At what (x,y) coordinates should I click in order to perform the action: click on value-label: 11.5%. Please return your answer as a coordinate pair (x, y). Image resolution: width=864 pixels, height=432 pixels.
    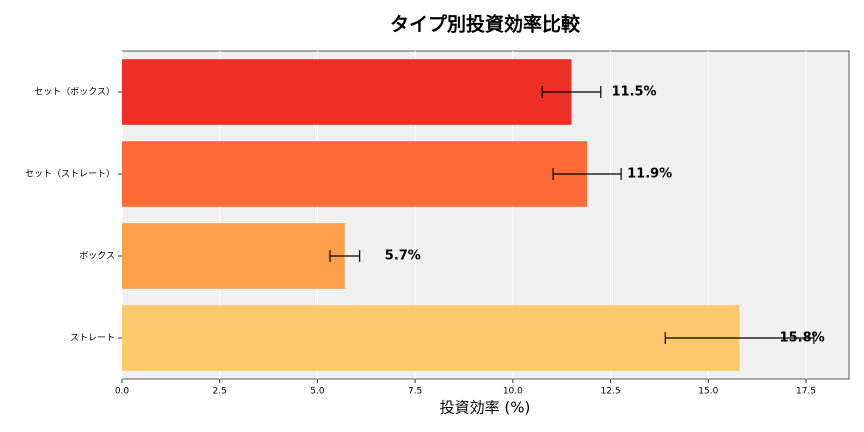
    Looking at the image, I should click on (633, 92).